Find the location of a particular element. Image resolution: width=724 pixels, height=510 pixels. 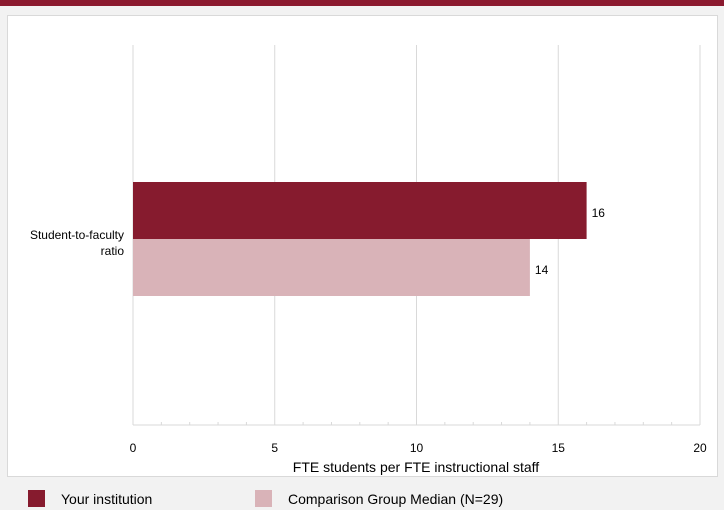

legend-item-comparison-median: Comparison Group Median (N=29) is located at coordinates (379, 498).